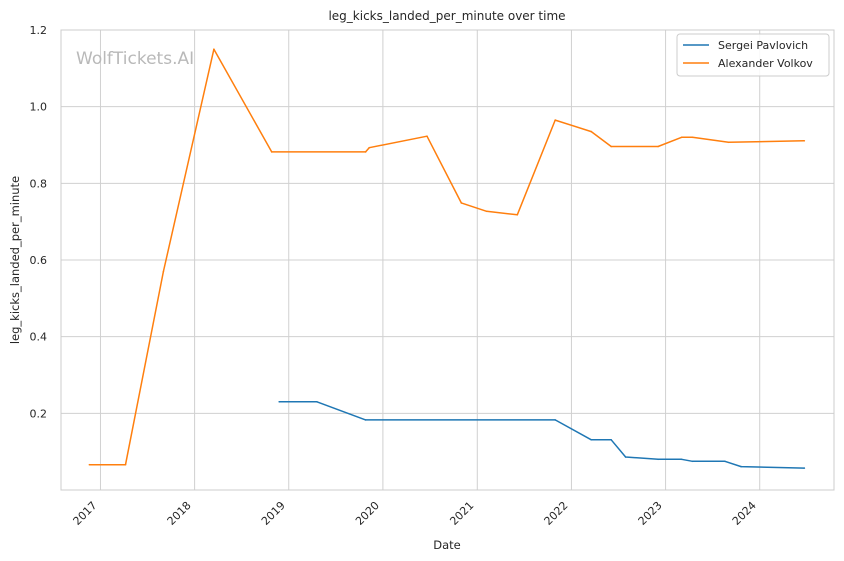 This screenshot has height=561, width=844. I want to click on legend-label-alexander-volkov: Alexander Volkov, so click(765, 63).